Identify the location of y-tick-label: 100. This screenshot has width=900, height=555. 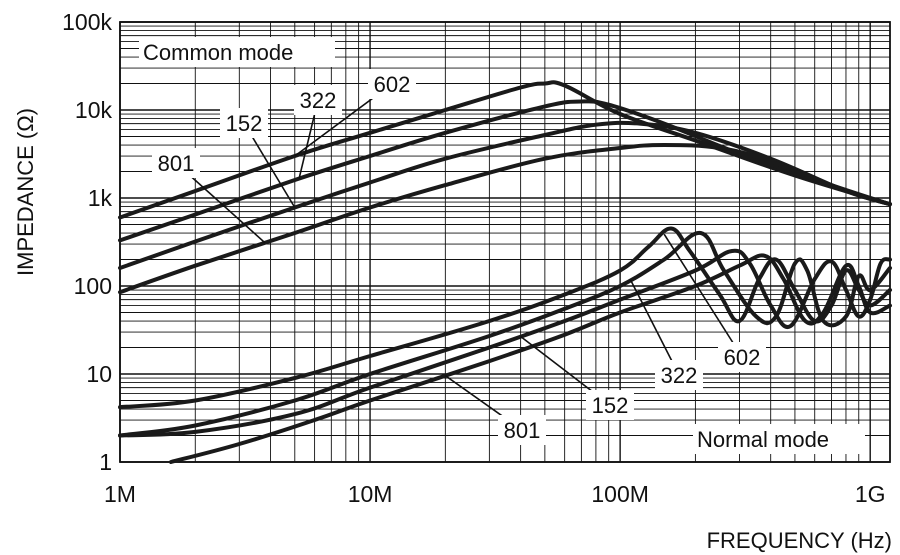
(93, 286).